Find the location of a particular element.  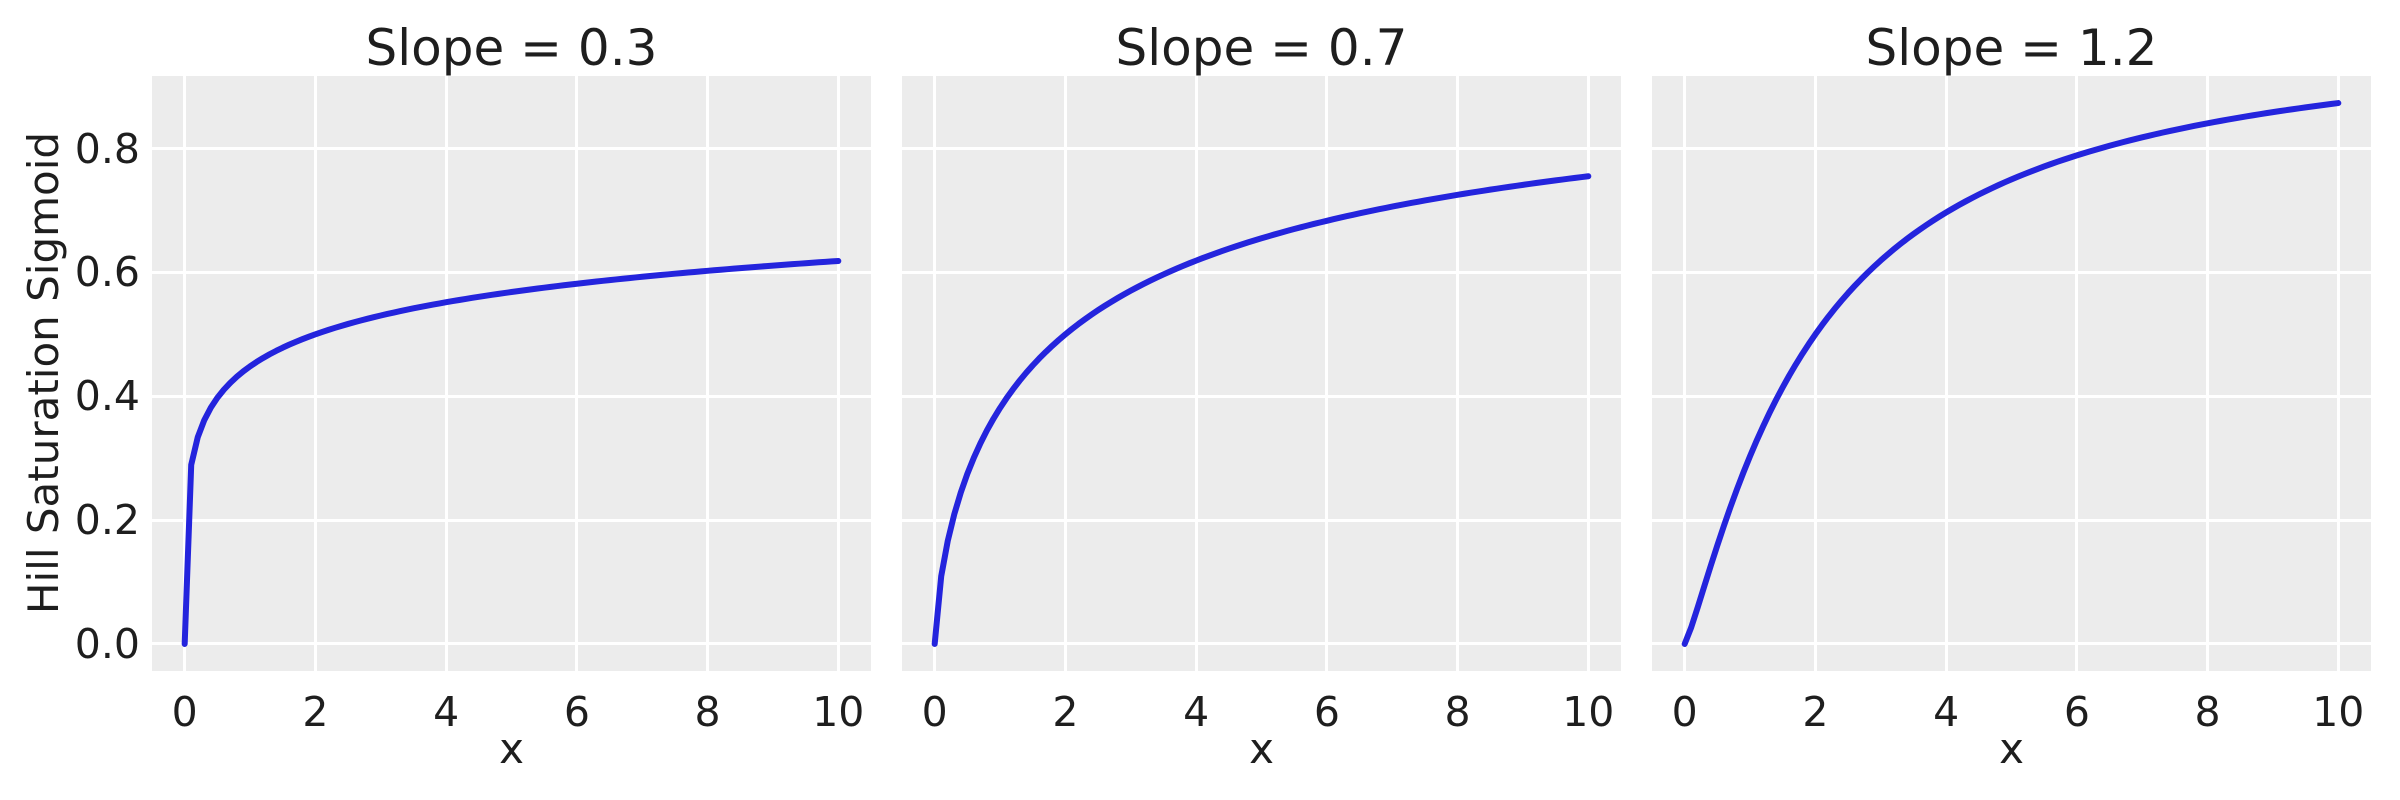

curve-canvas is located at coordinates (511, 452).